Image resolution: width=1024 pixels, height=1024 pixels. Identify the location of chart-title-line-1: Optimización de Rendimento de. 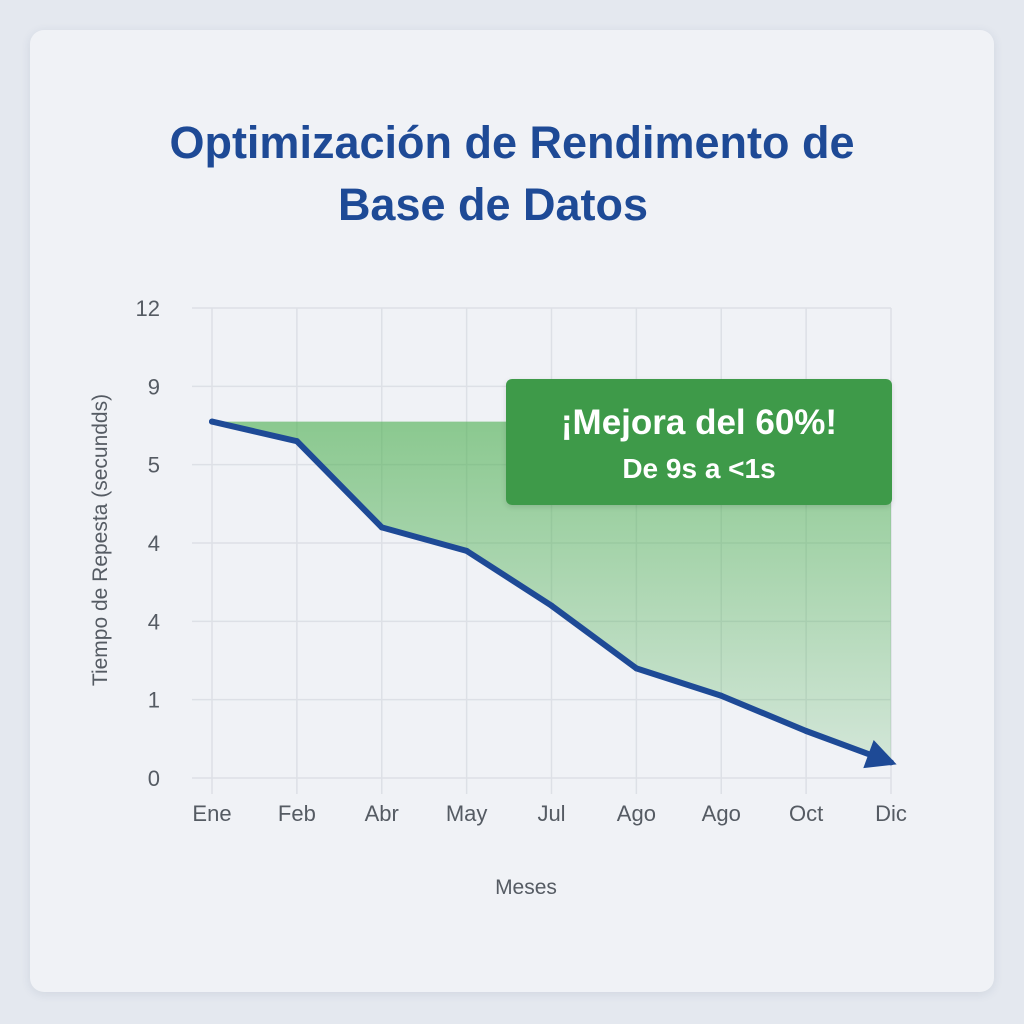
(512, 142).